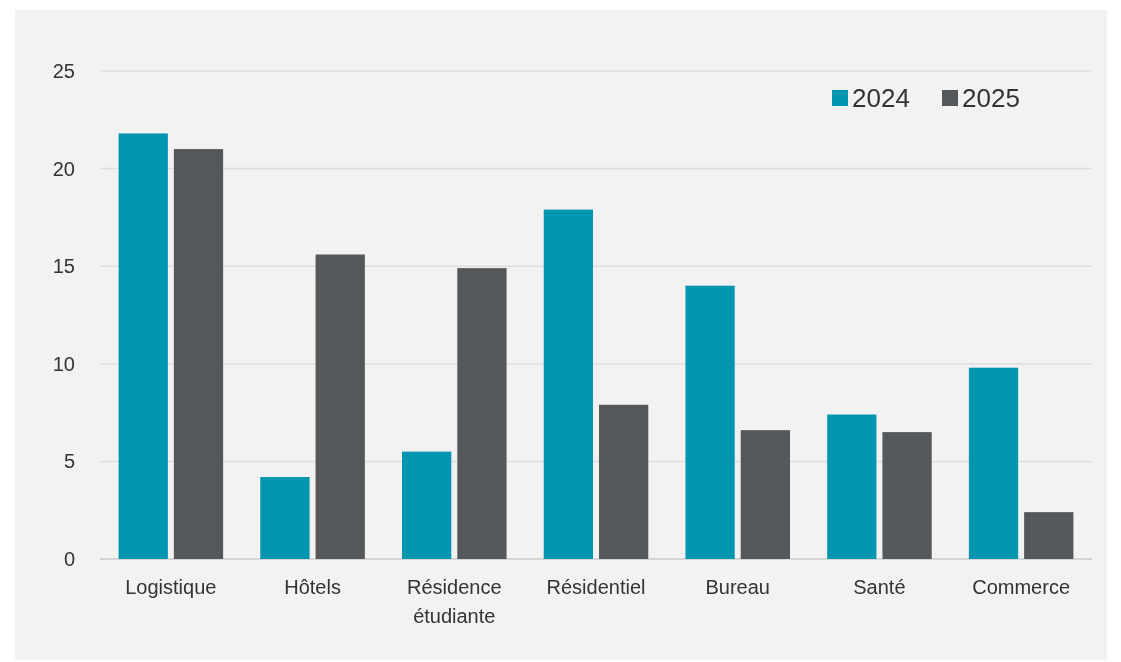 Image resolution: width=1121 pixels, height=662 pixels. I want to click on legend-label: 2025, so click(991, 98).